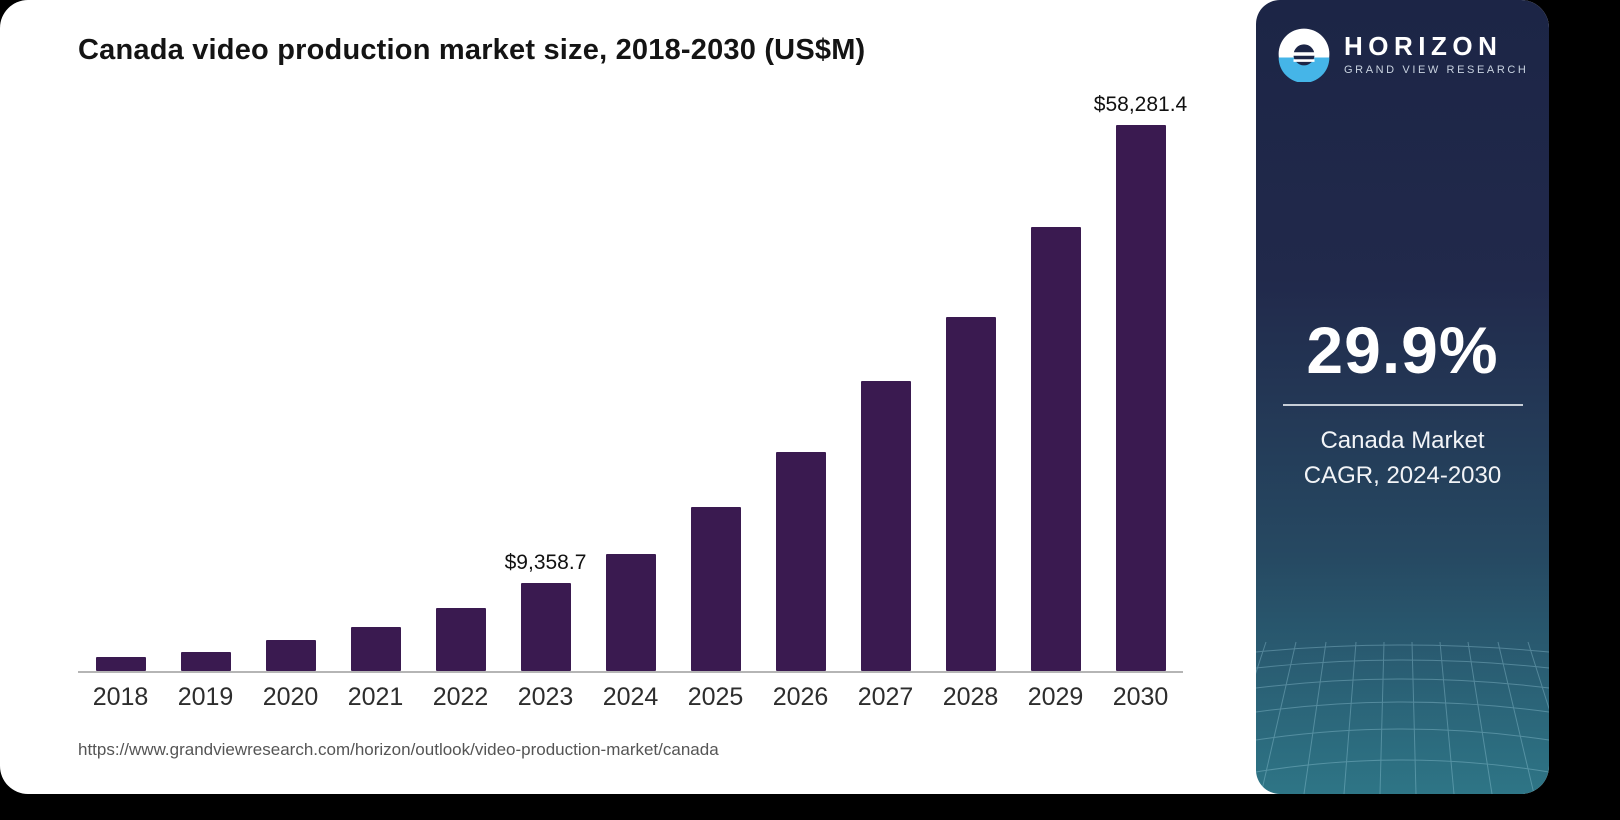 The image size is (1620, 820). What do you see at coordinates (460, 375) in the screenshot?
I see `bar-column-2022` at bounding box center [460, 375].